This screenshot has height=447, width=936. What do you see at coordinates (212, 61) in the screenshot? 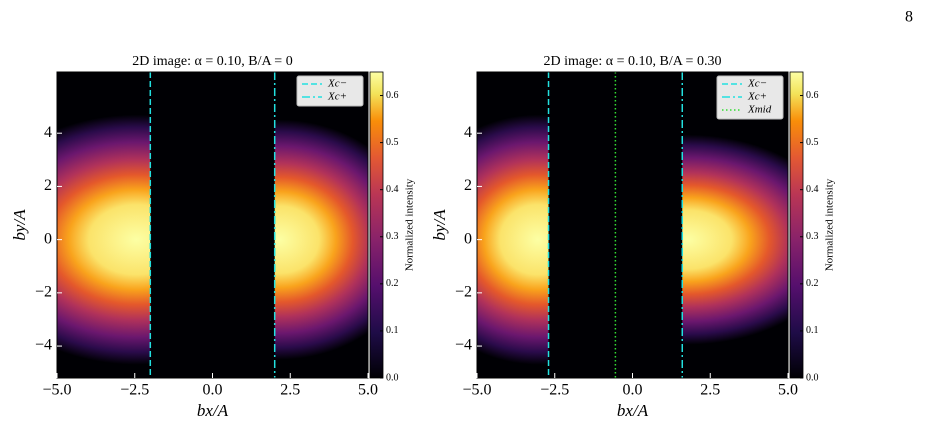
I see `chart-title: 2D image: α = 0.10, B/A = 0` at bounding box center [212, 61].